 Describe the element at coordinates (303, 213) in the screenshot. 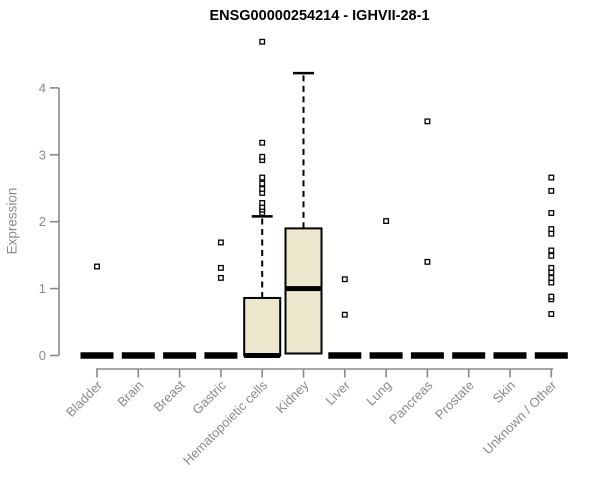

I see `boxplot-kidney` at that location.